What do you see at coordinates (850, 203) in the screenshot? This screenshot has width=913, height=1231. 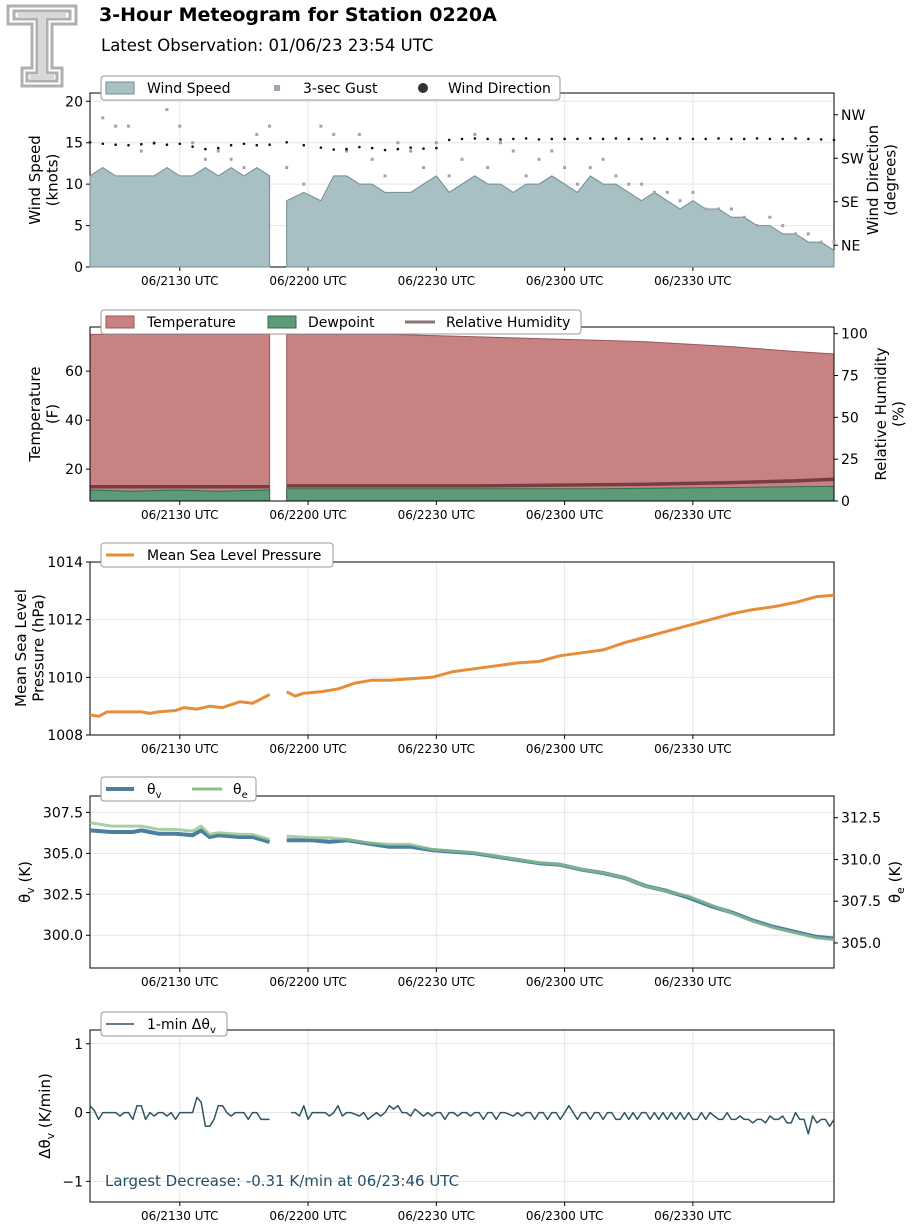 I see `y2-tick-label: SE` at bounding box center [850, 203].